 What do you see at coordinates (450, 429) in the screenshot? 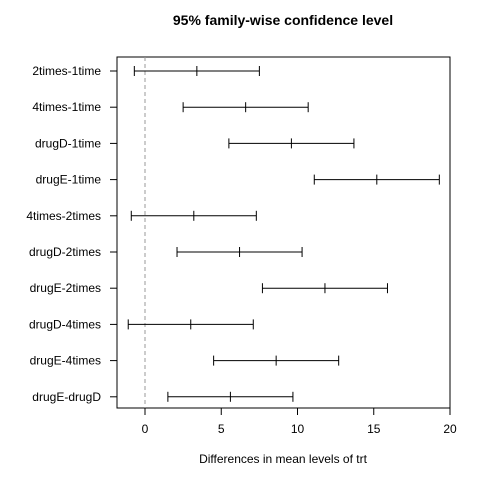
I see `x-tick-label-20: 20` at bounding box center [450, 429].